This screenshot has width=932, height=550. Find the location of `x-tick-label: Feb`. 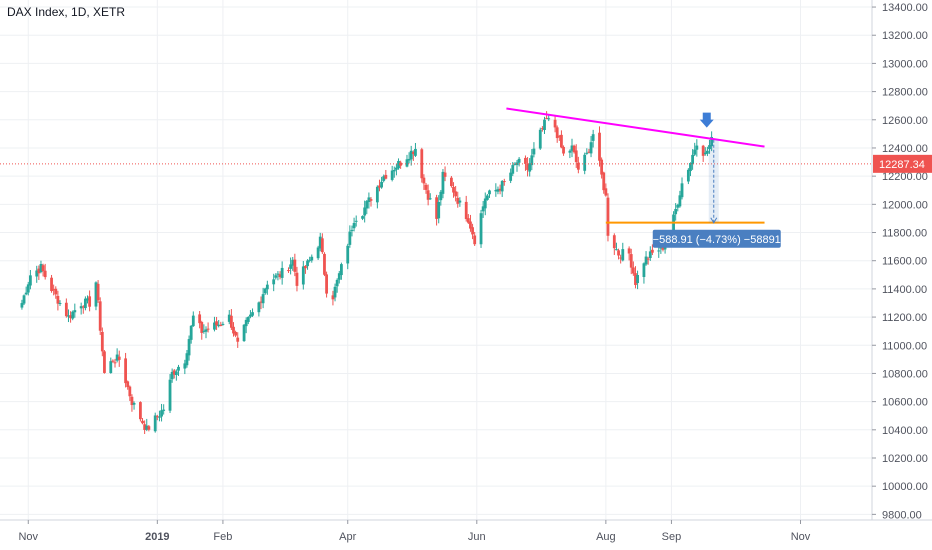

x-tick-label: Feb is located at coordinates (222, 537).